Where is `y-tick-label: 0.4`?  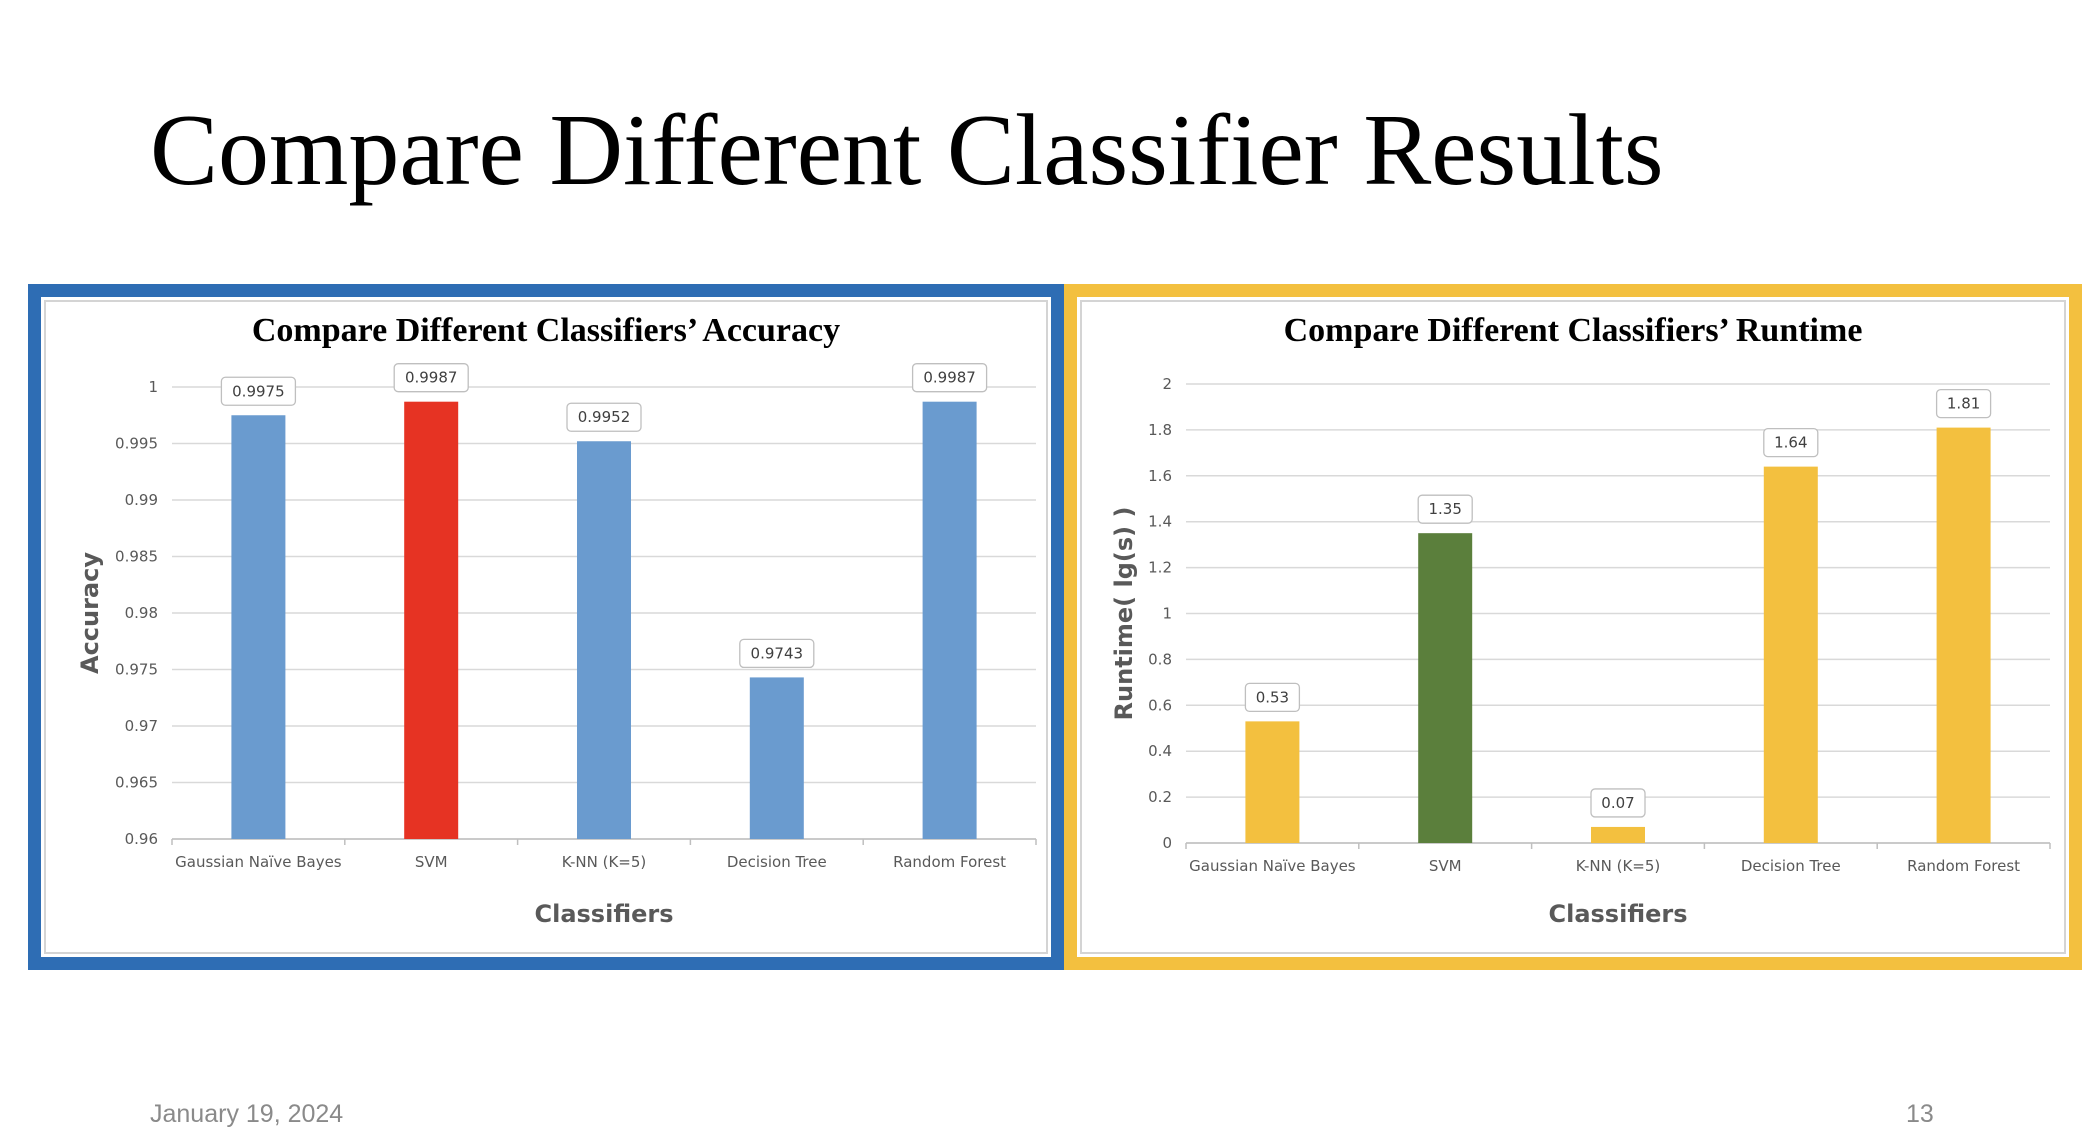
y-tick-label: 0.4 is located at coordinates (1160, 751).